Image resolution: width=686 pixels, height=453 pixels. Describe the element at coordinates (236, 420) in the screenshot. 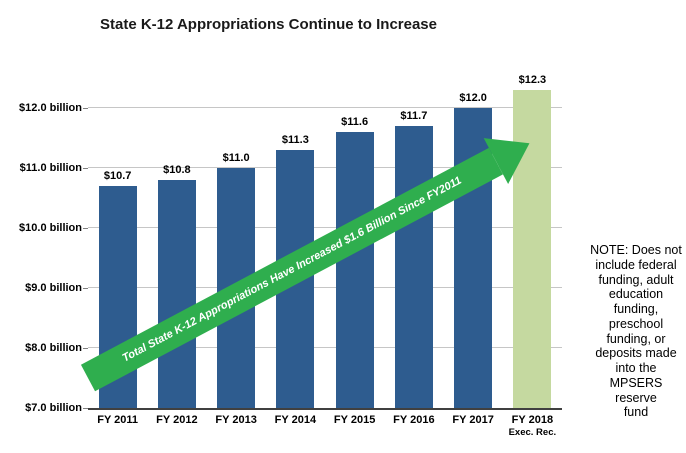

I see `x-axis-category-text: FY 2013` at that location.